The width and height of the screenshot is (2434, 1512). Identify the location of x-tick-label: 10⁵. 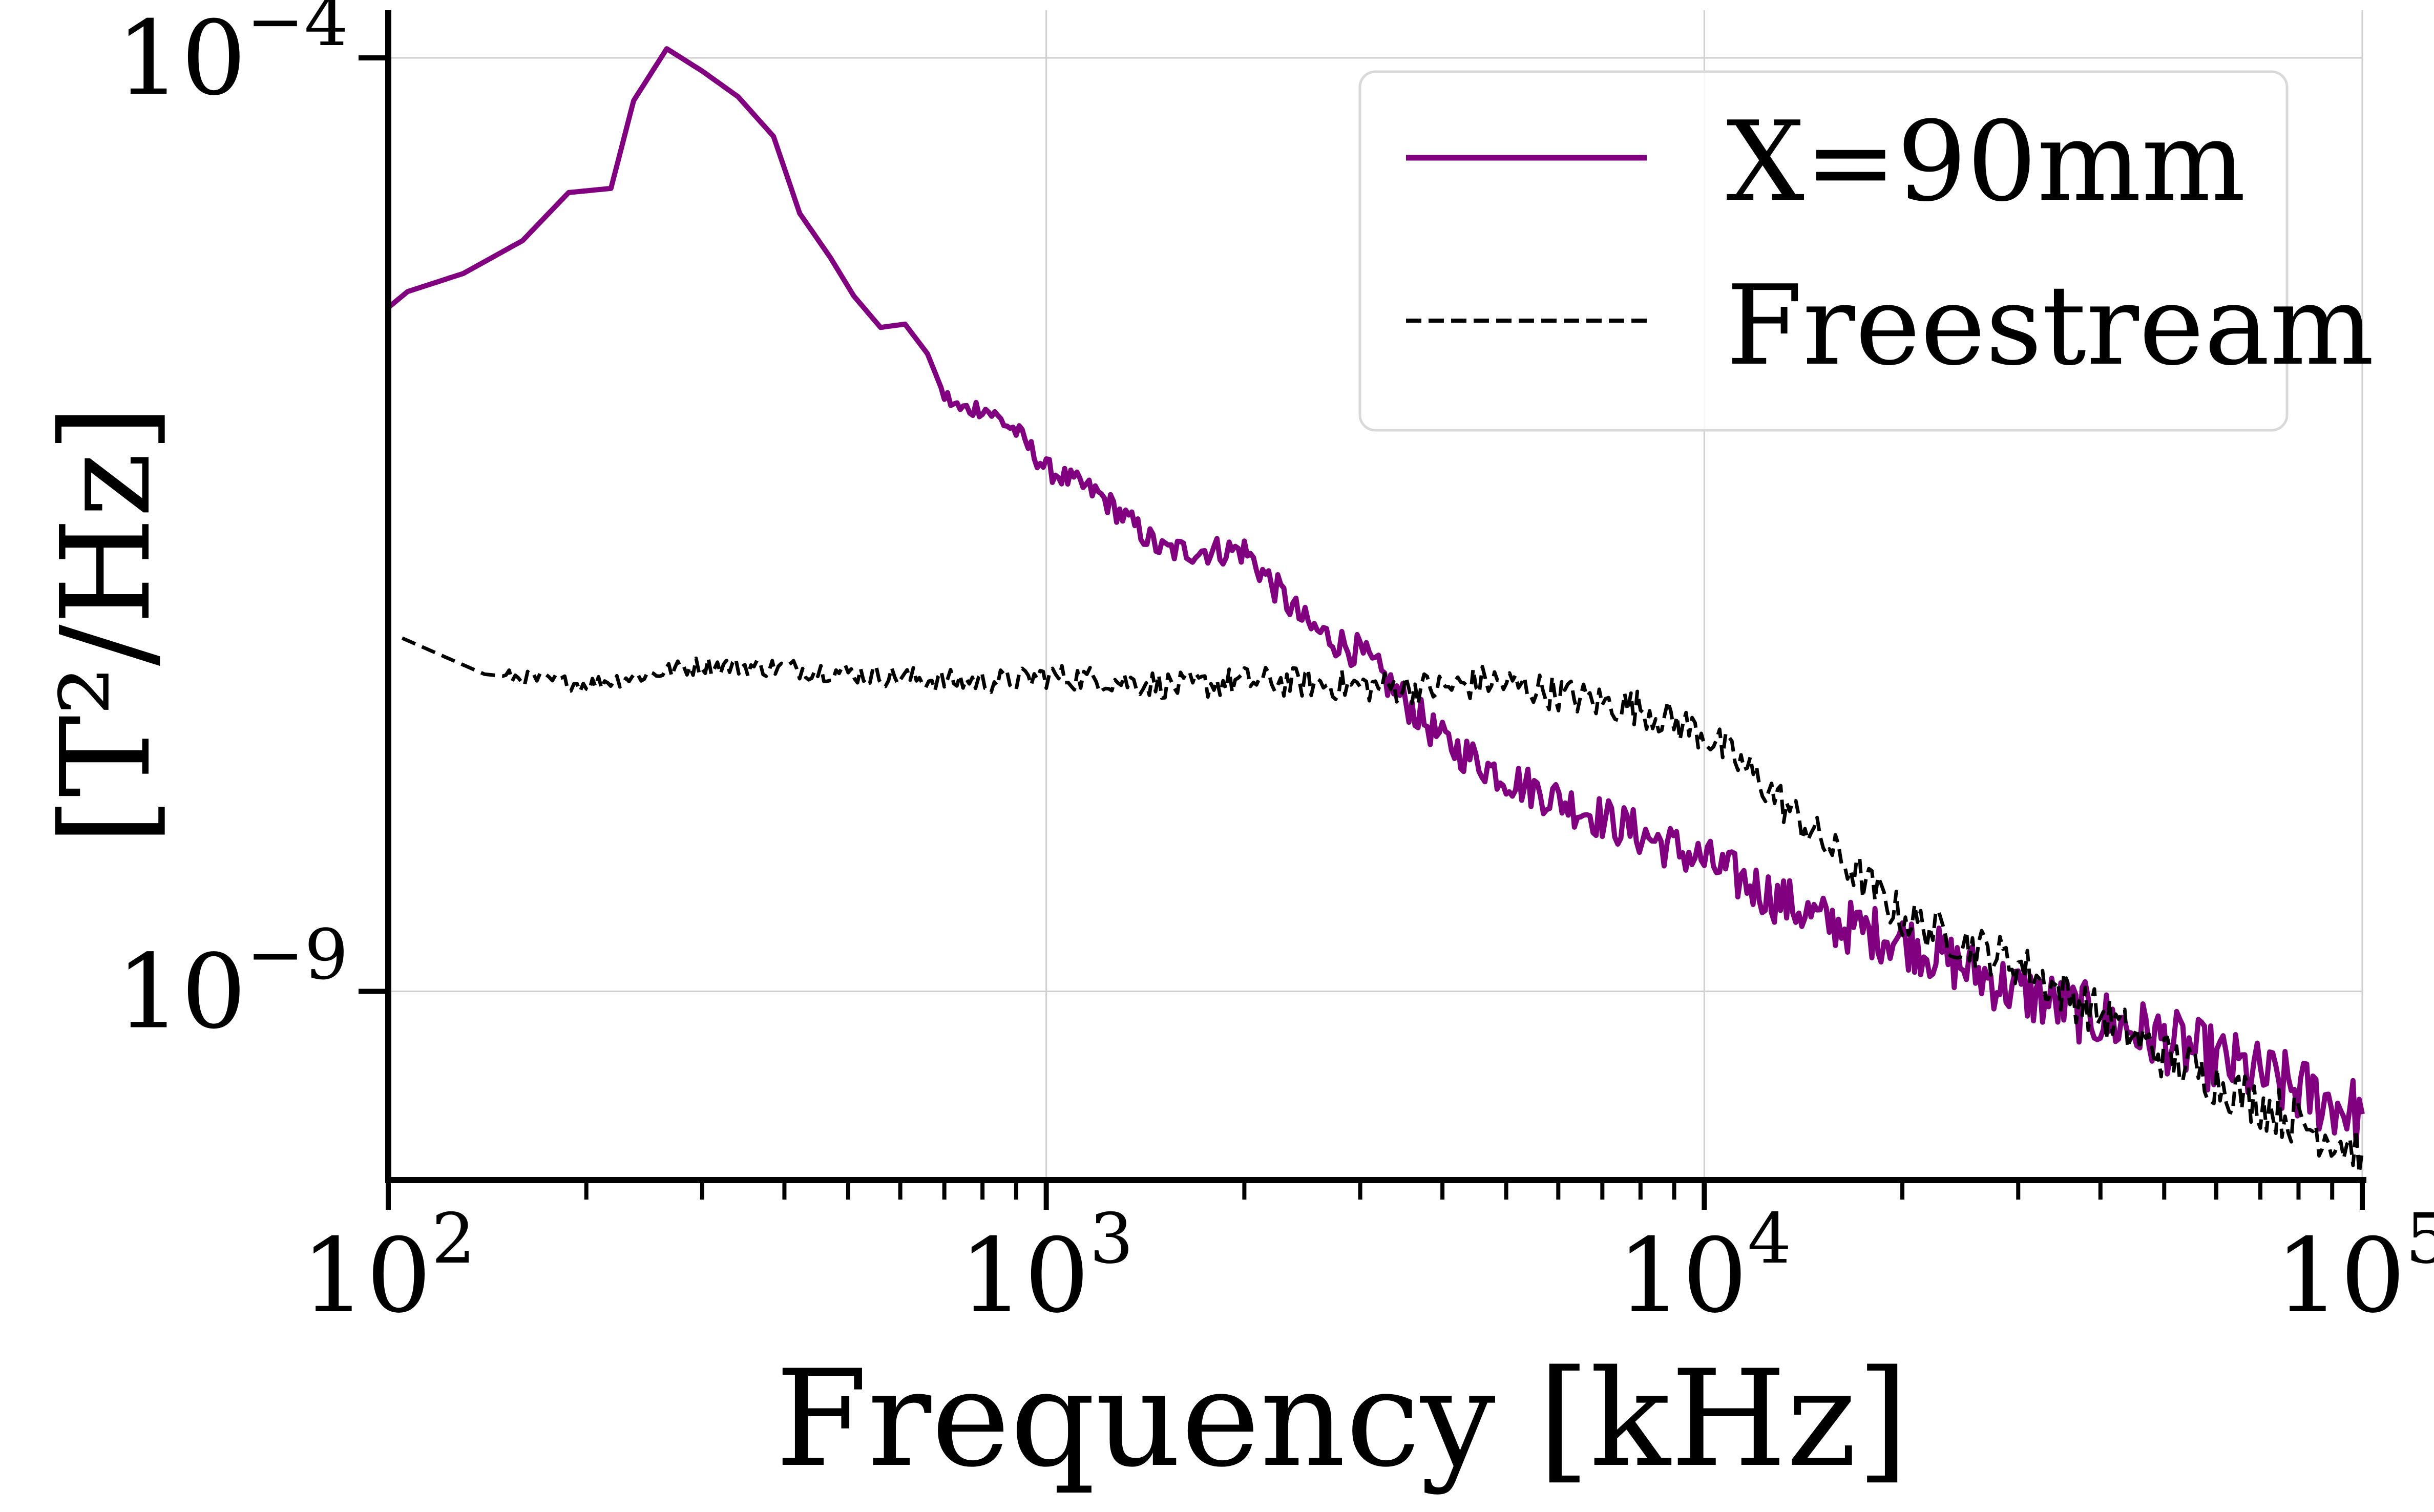
(2354, 1267).